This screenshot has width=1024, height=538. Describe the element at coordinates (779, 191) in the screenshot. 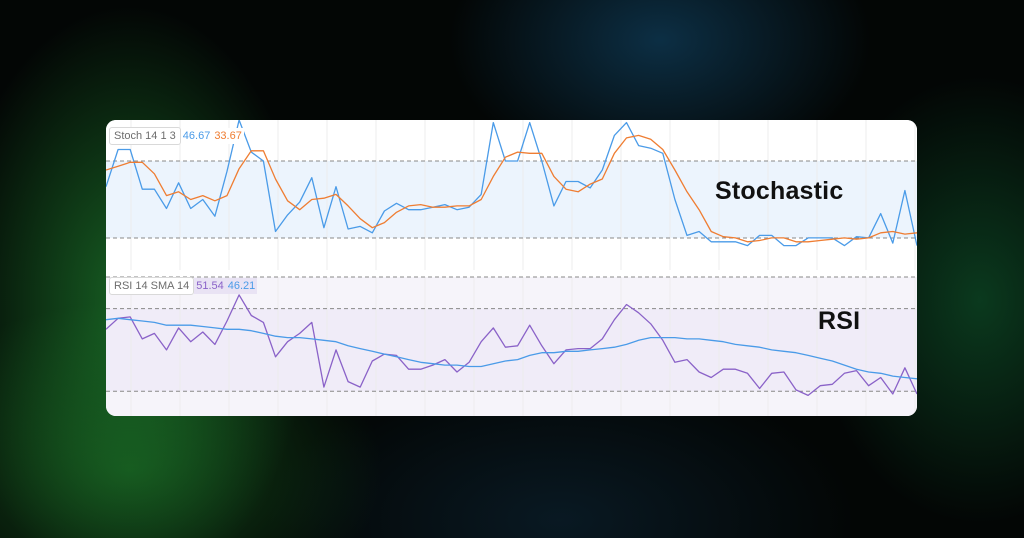

I see `stochastic-label: Stochastic` at that location.